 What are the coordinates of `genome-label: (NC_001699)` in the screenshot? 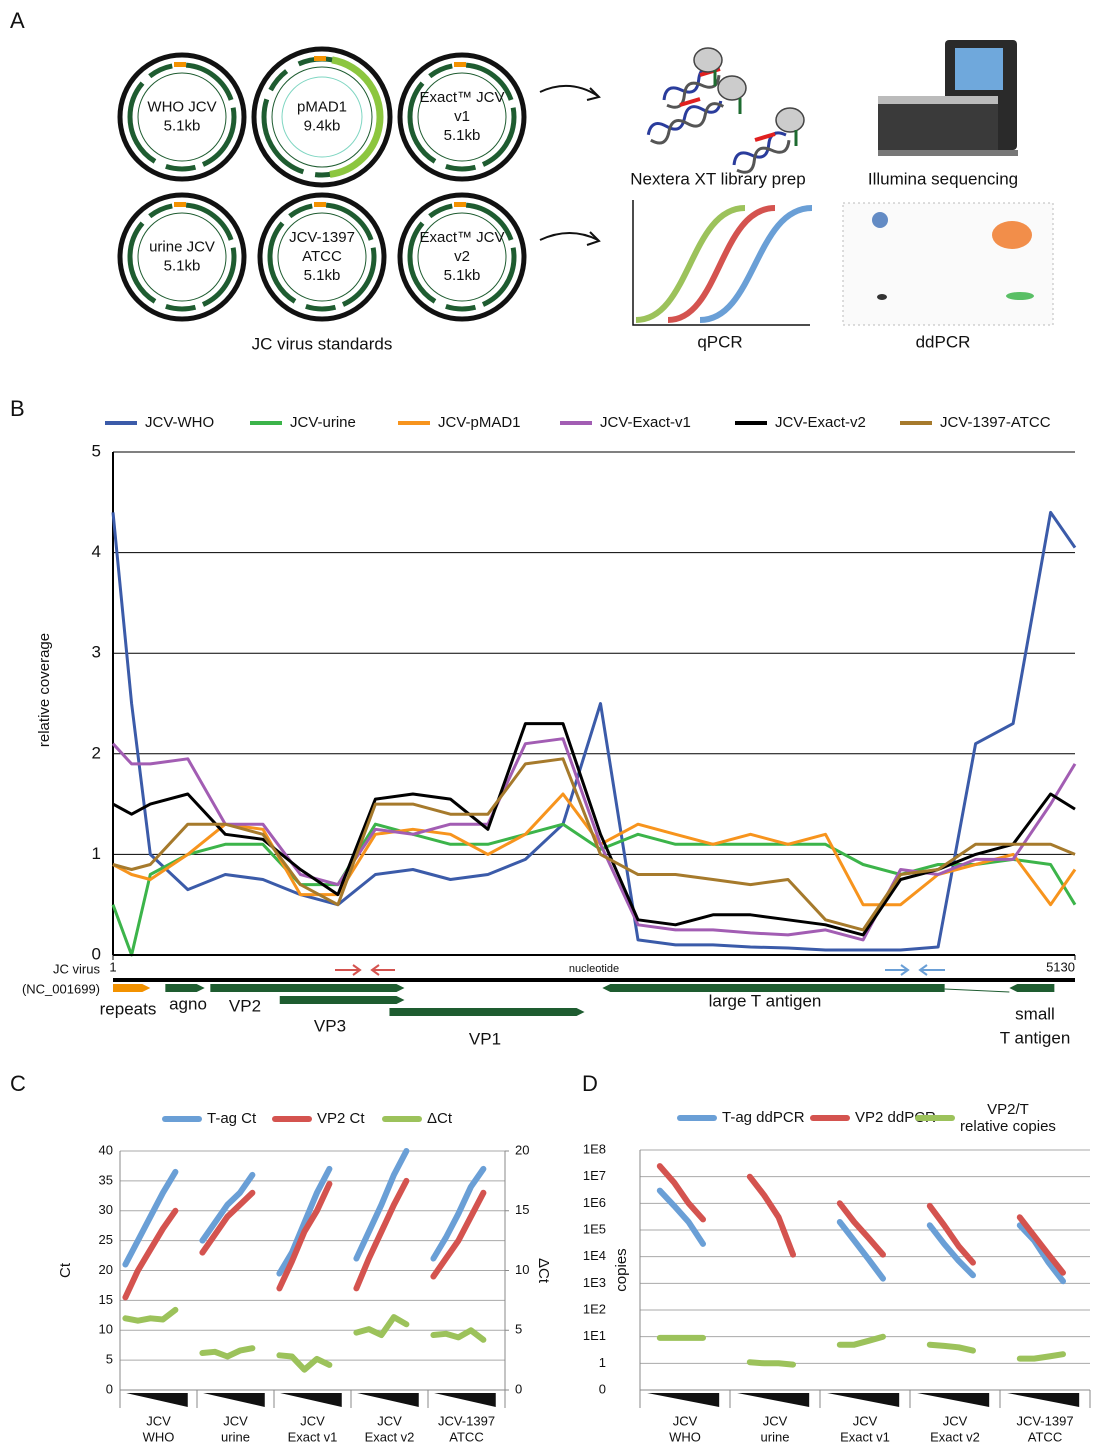 It's located at (61, 988).